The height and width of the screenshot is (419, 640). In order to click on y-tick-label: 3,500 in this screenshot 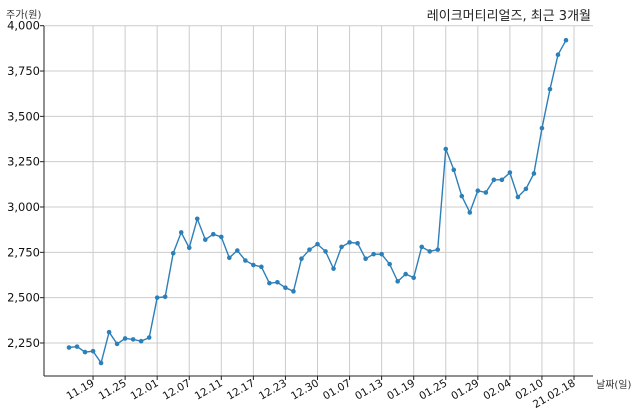, I will do `click(23, 116)`.